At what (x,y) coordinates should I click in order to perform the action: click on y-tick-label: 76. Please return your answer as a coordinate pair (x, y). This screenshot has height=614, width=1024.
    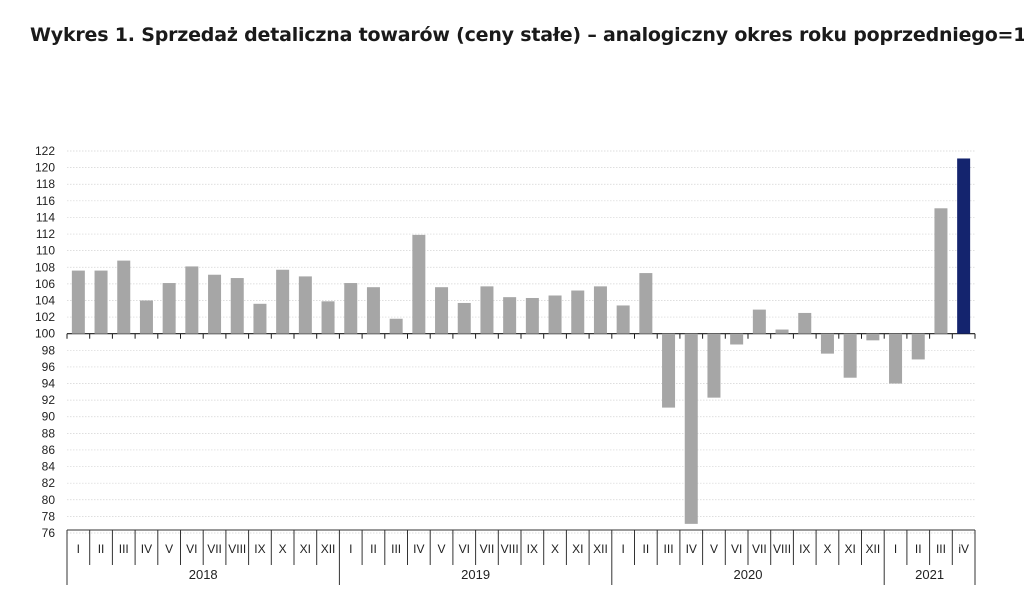
    Looking at the image, I should click on (49, 533).